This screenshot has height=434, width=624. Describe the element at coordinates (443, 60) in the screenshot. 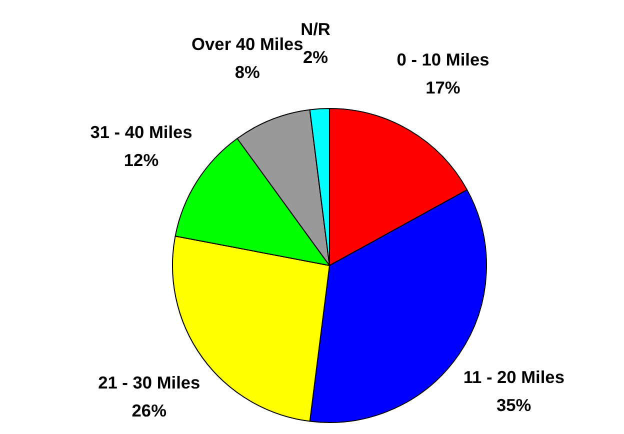

I see `slice-label: 0 - 10 Miles` at that location.